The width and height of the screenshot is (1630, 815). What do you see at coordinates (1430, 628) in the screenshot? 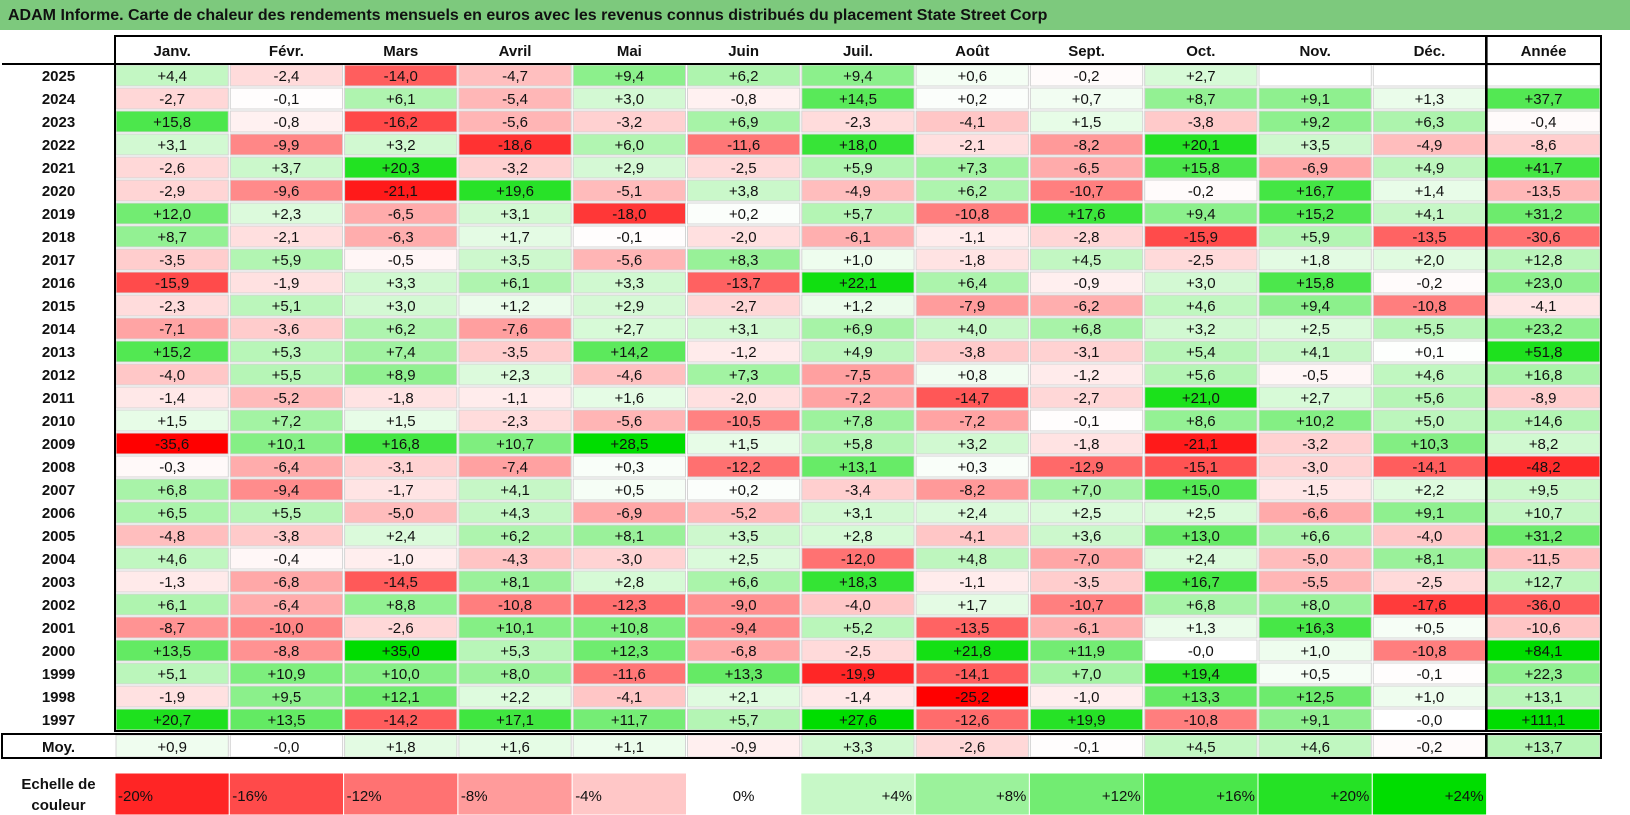
I see `cell-value: +0,5` at bounding box center [1430, 628].